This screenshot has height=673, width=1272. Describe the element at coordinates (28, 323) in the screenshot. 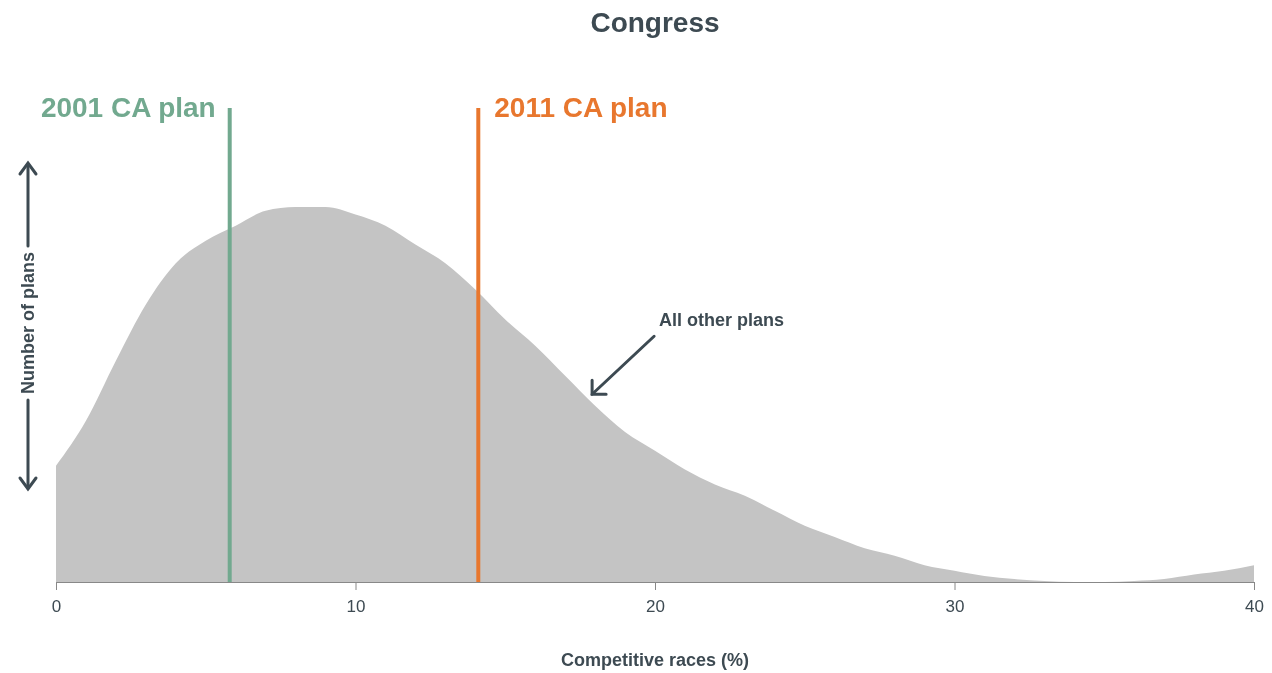

I see `y-axis-title: Number of plans` at that location.